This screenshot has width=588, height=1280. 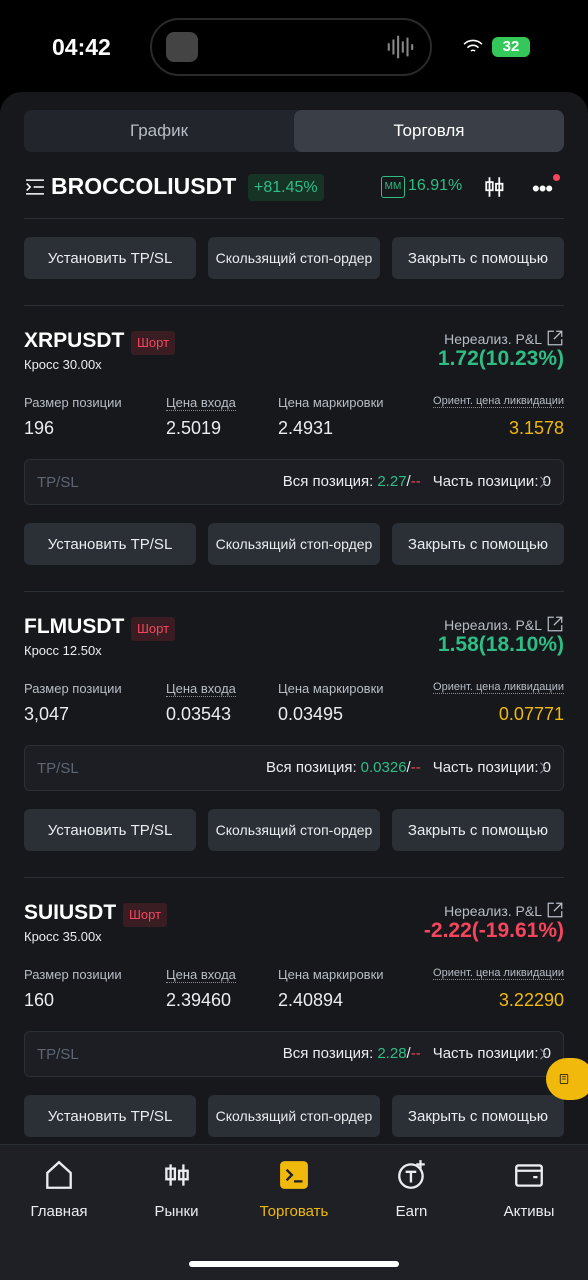 What do you see at coordinates (286, 187) in the screenshot?
I see `symbol-change: +81.45%` at bounding box center [286, 187].